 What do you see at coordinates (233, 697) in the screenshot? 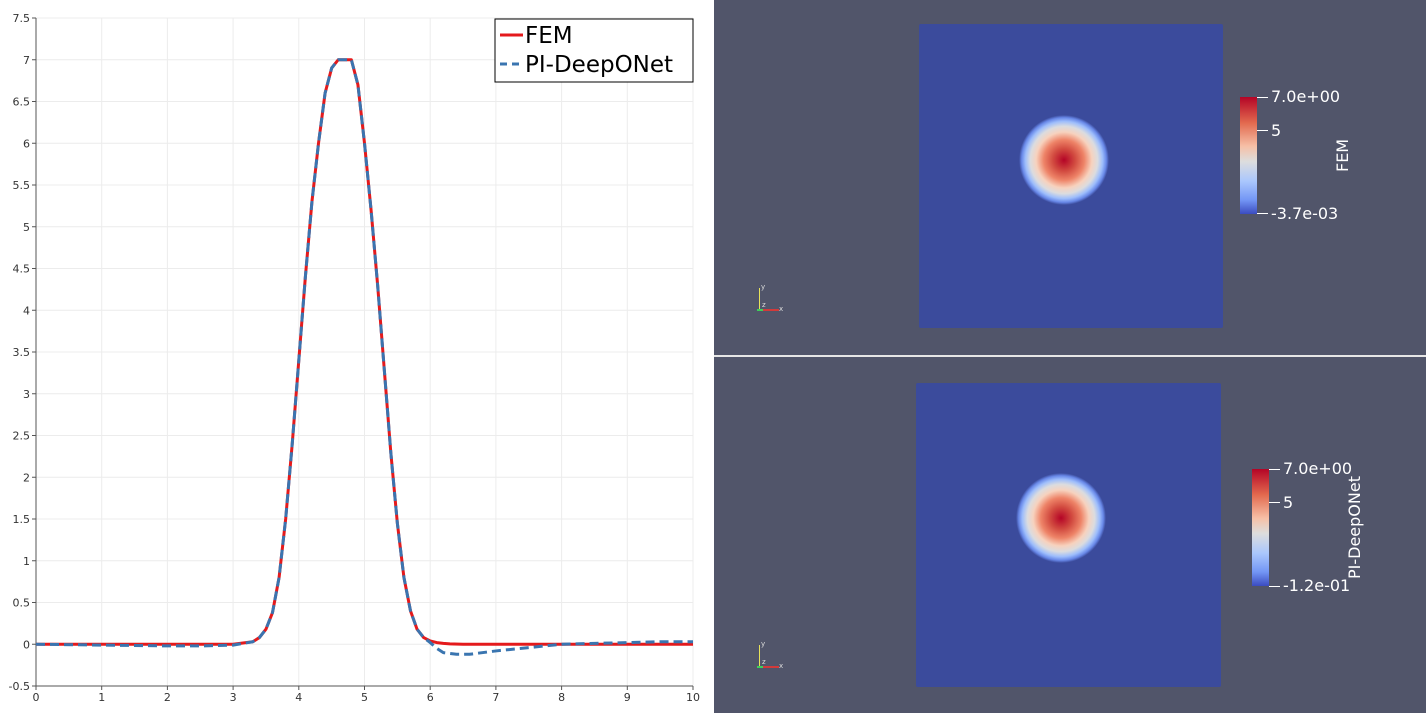
I see `x-tick-label: 3` at bounding box center [233, 697].